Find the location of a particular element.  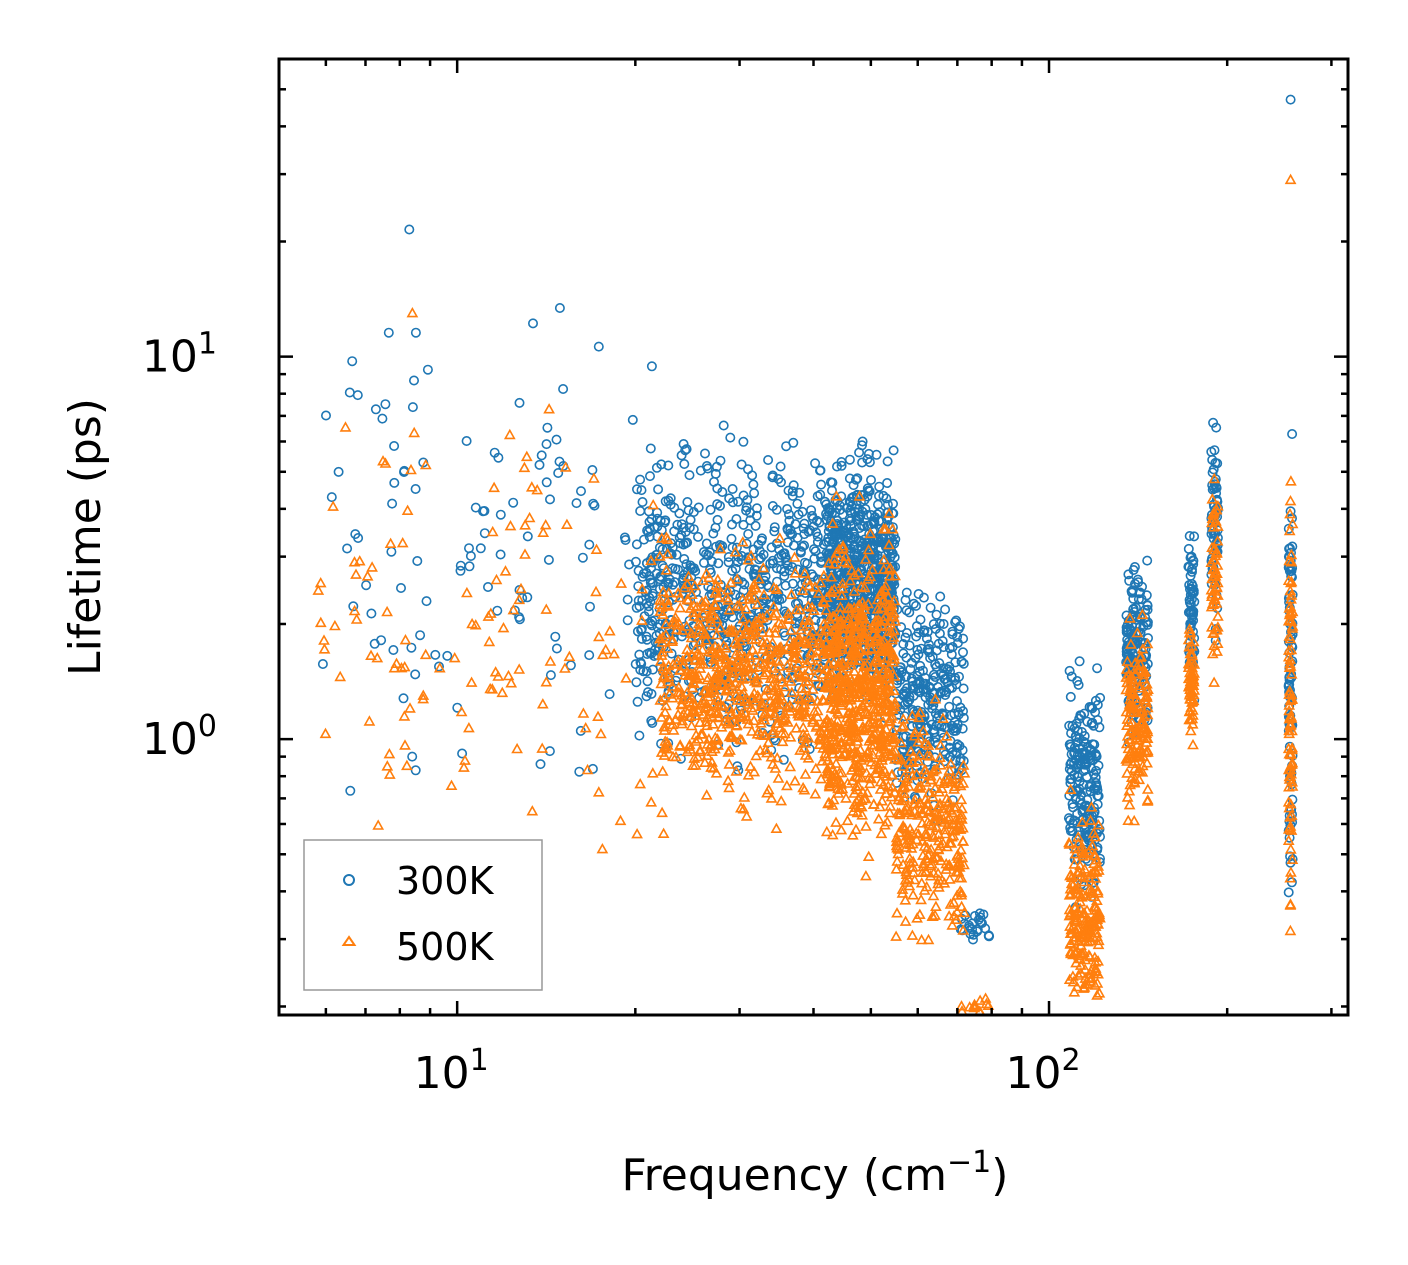

legend-marker-300k is located at coordinates (349, 880).